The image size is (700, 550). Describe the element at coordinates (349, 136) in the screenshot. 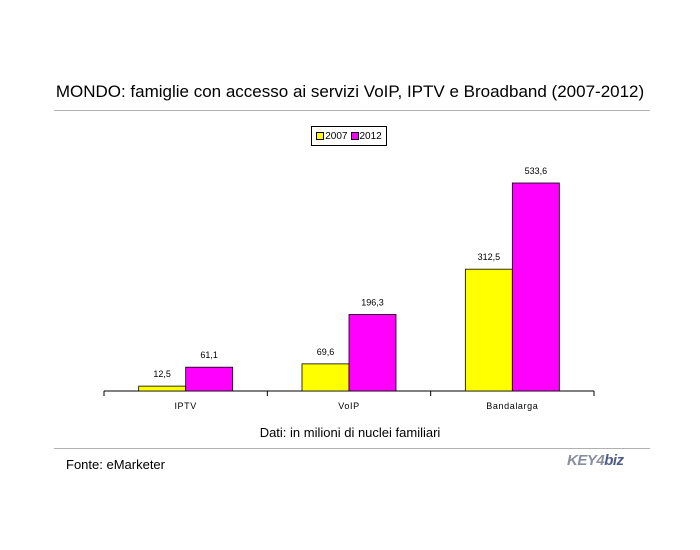

I see `legend: 2007 2012` at that location.